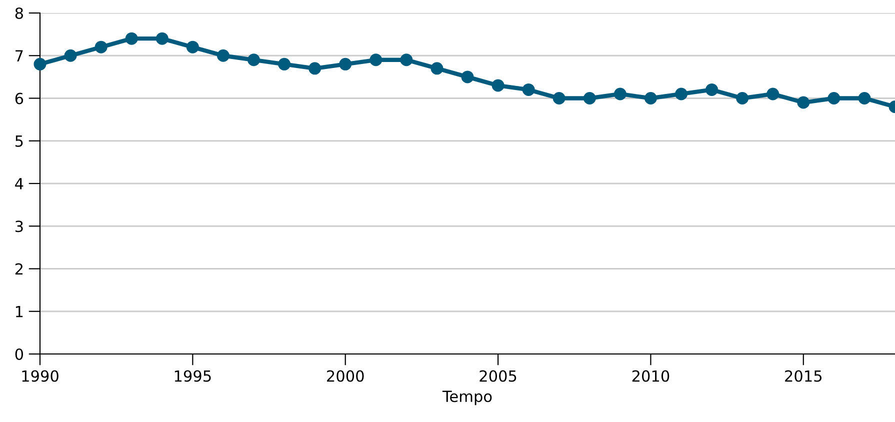 This screenshot has height=422, width=895. I want to click on y-tick-label: 8, so click(19, 13).